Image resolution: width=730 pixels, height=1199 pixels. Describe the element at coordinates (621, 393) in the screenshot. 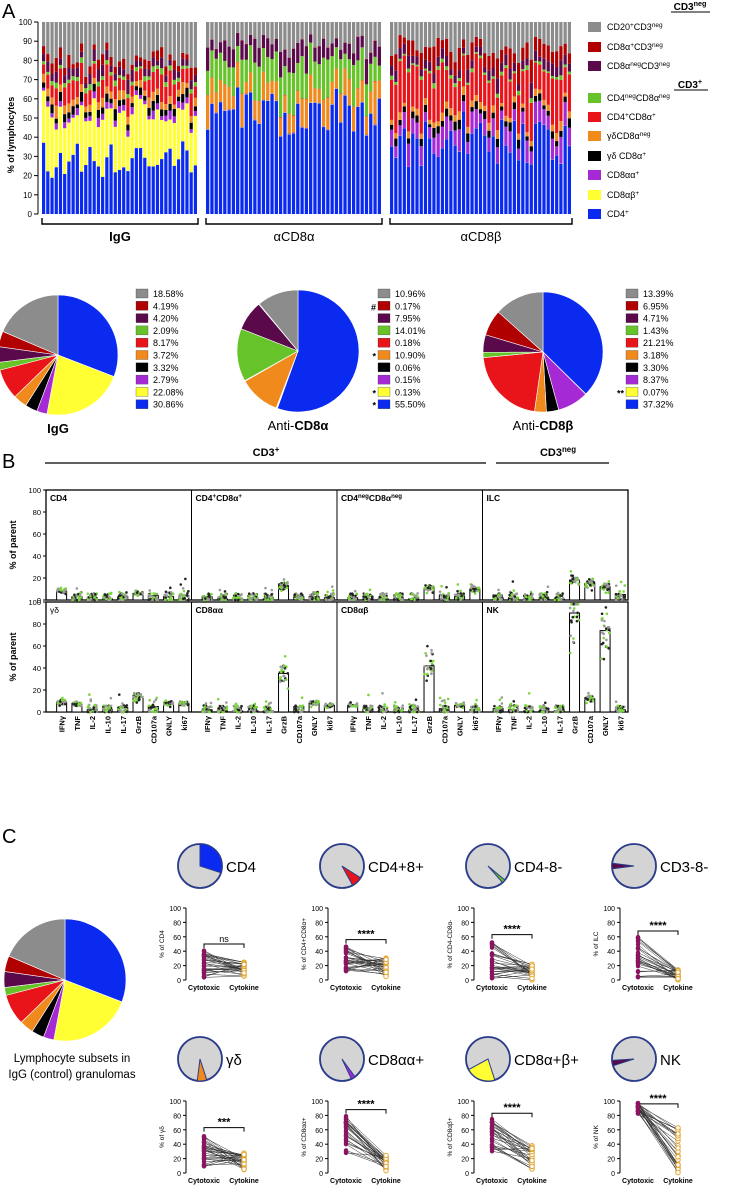

I see `significance-mark: **` at that location.